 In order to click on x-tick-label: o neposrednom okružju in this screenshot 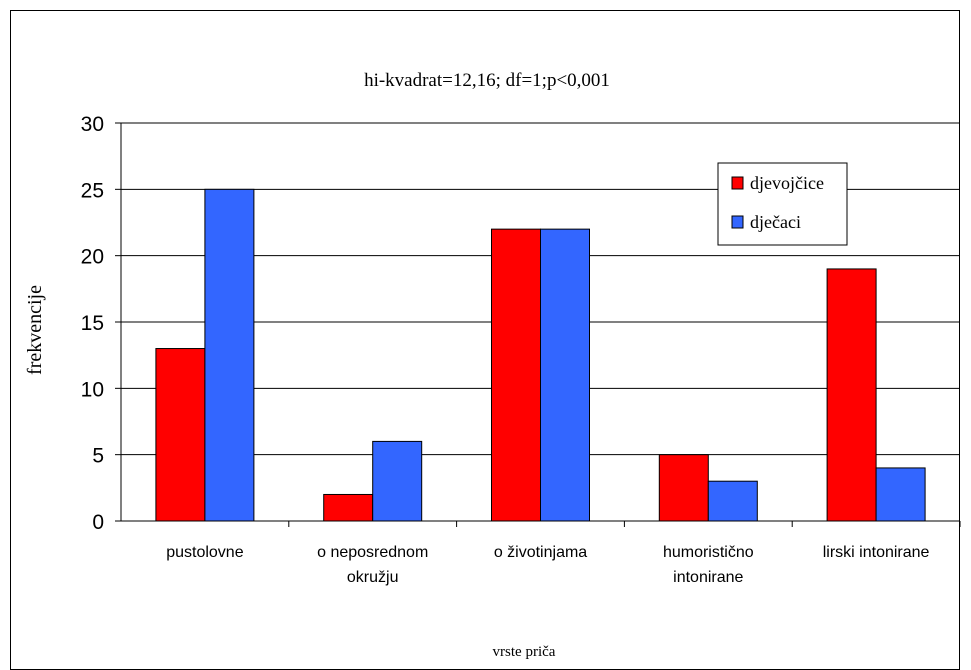, I will do `click(372, 565)`.